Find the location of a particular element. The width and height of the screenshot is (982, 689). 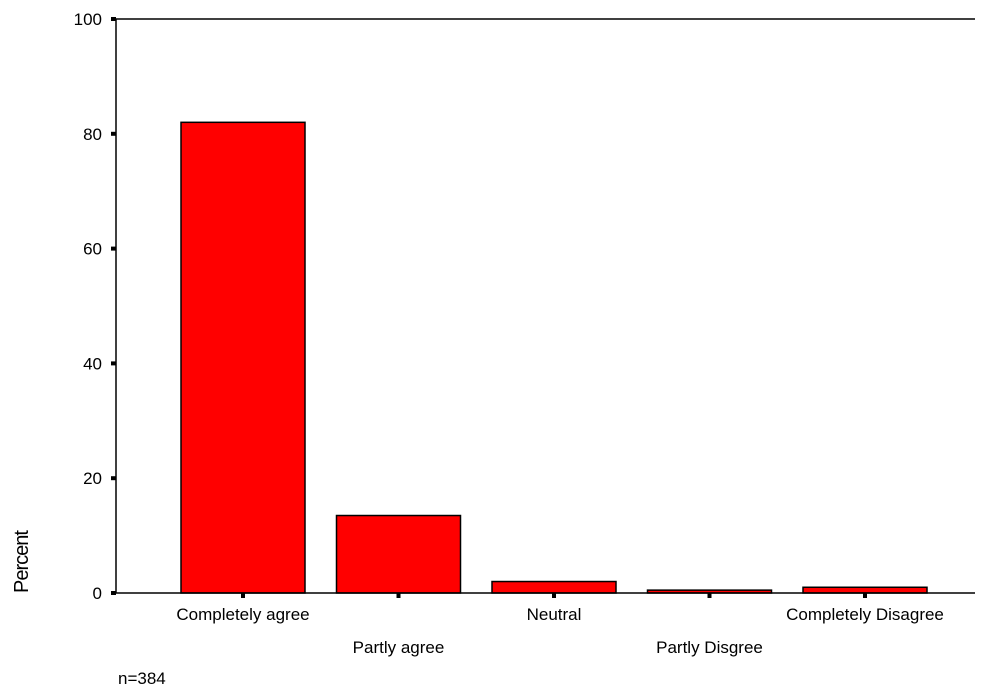

x-tick-label: Neutral is located at coordinates (554, 614).